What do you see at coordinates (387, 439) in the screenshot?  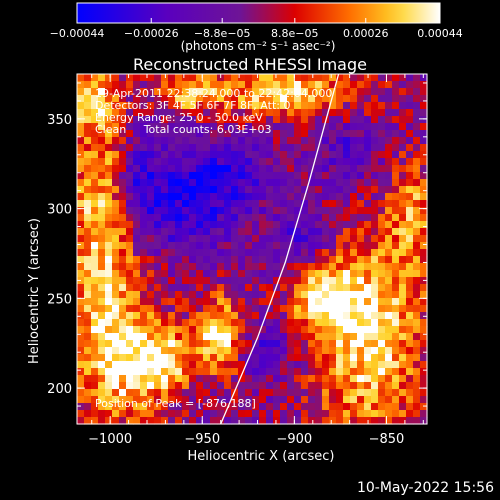 I see `x-tick-label: −850` at bounding box center [387, 439].